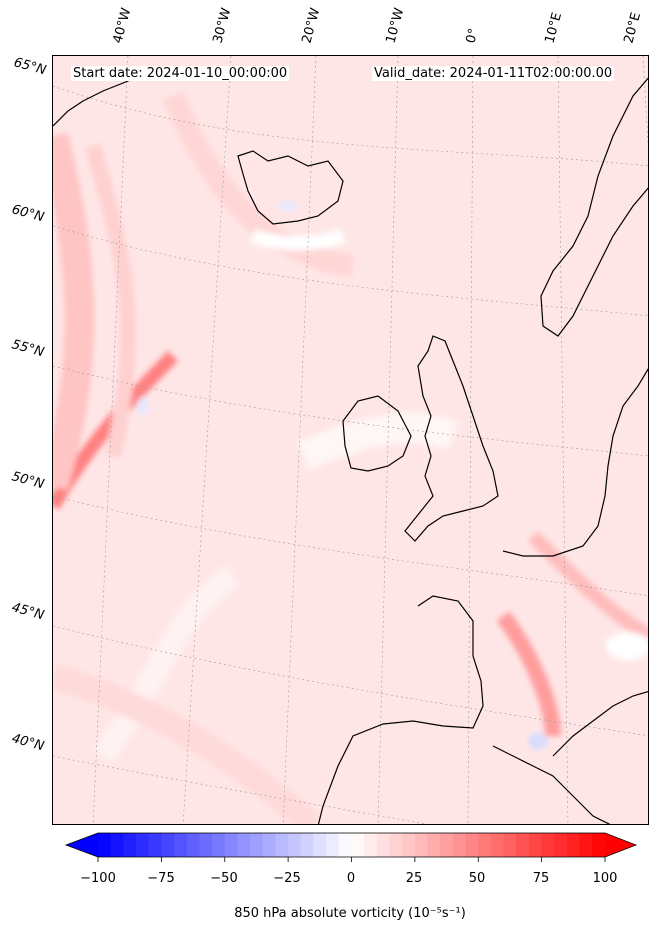  What do you see at coordinates (28, 743) in the screenshot?
I see `lat-label-40n: 40°N` at bounding box center [28, 743].